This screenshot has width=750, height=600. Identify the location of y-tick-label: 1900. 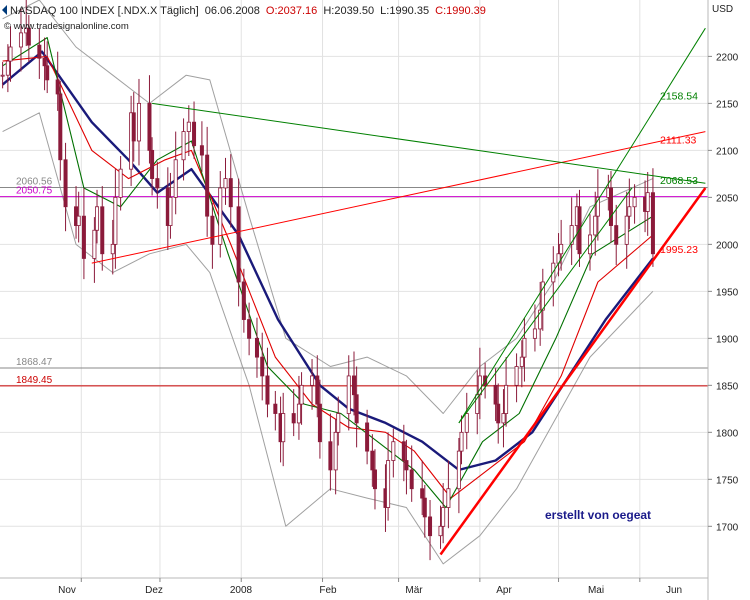
(727, 339).